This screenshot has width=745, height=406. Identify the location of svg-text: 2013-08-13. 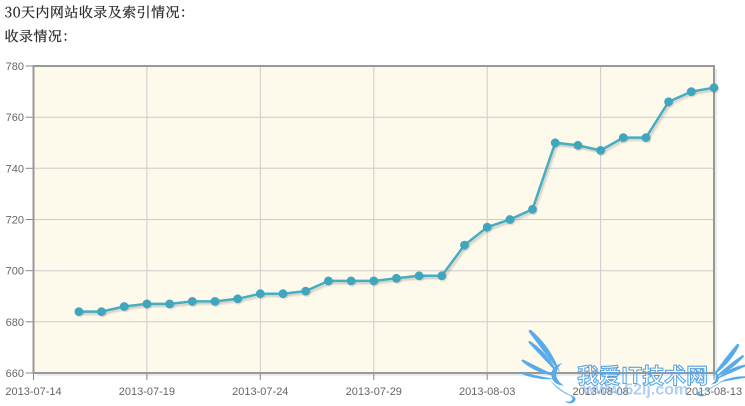
(714, 392).